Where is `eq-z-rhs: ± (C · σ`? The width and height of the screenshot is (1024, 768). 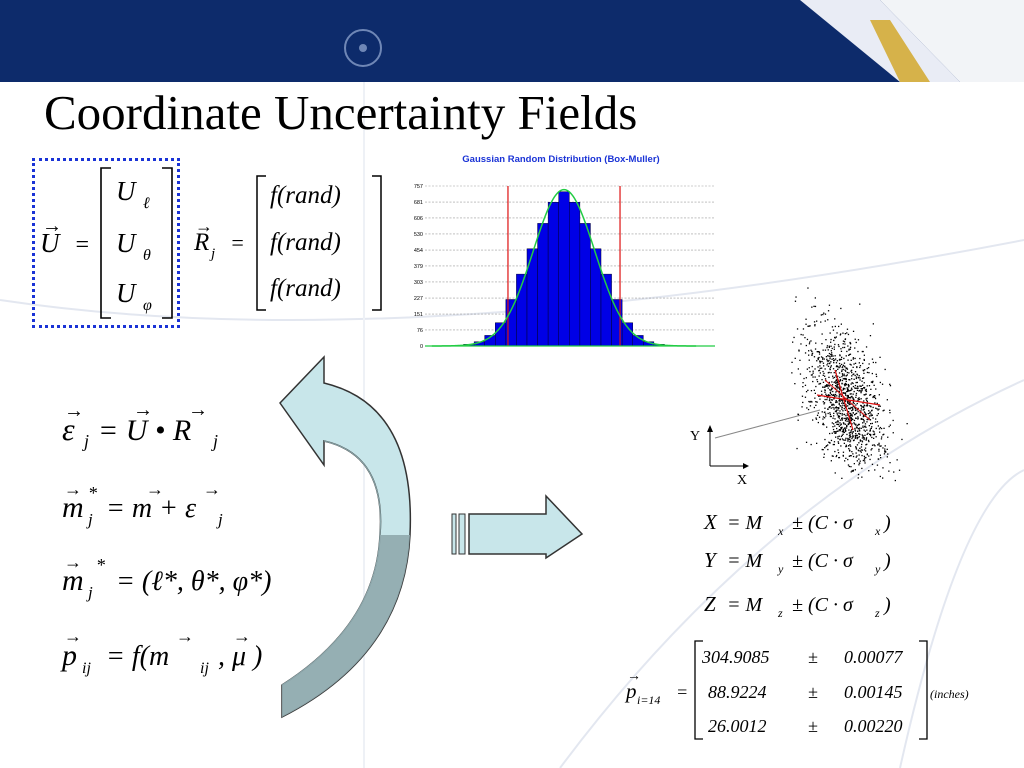 eq-z-rhs: ± (C · σ is located at coordinates (823, 605).